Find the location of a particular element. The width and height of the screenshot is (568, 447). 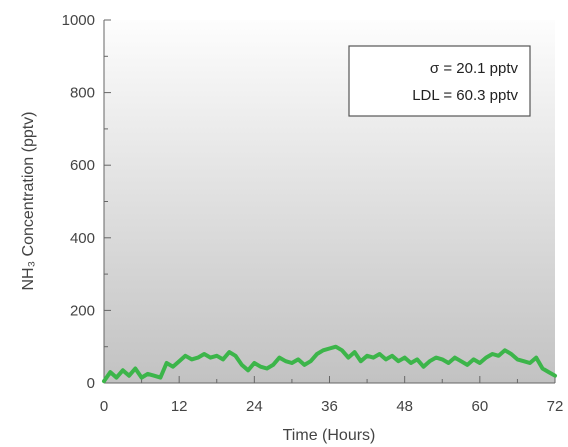

x-tick-label: 12 is located at coordinates (179, 406).